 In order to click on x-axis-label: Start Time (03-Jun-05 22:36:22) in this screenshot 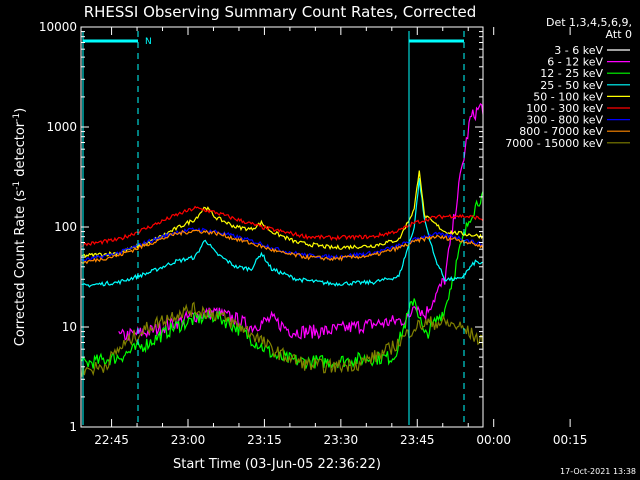, I will do `click(277, 464)`.